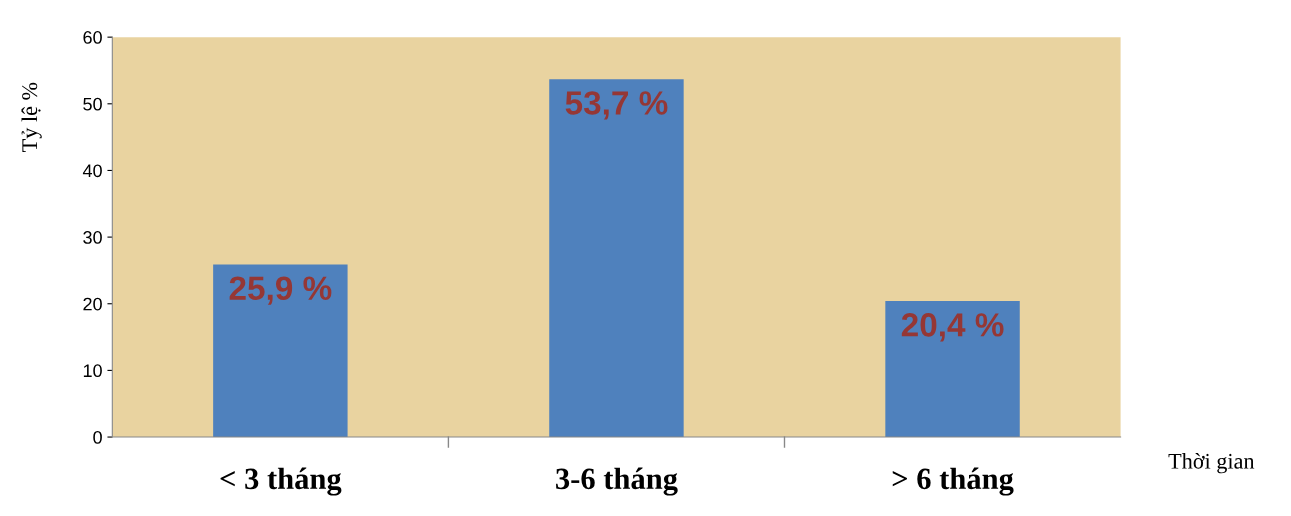 This screenshot has width=1291, height=516. I want to click on x-tick-label: 3-6 tháng, so click(617, 481).